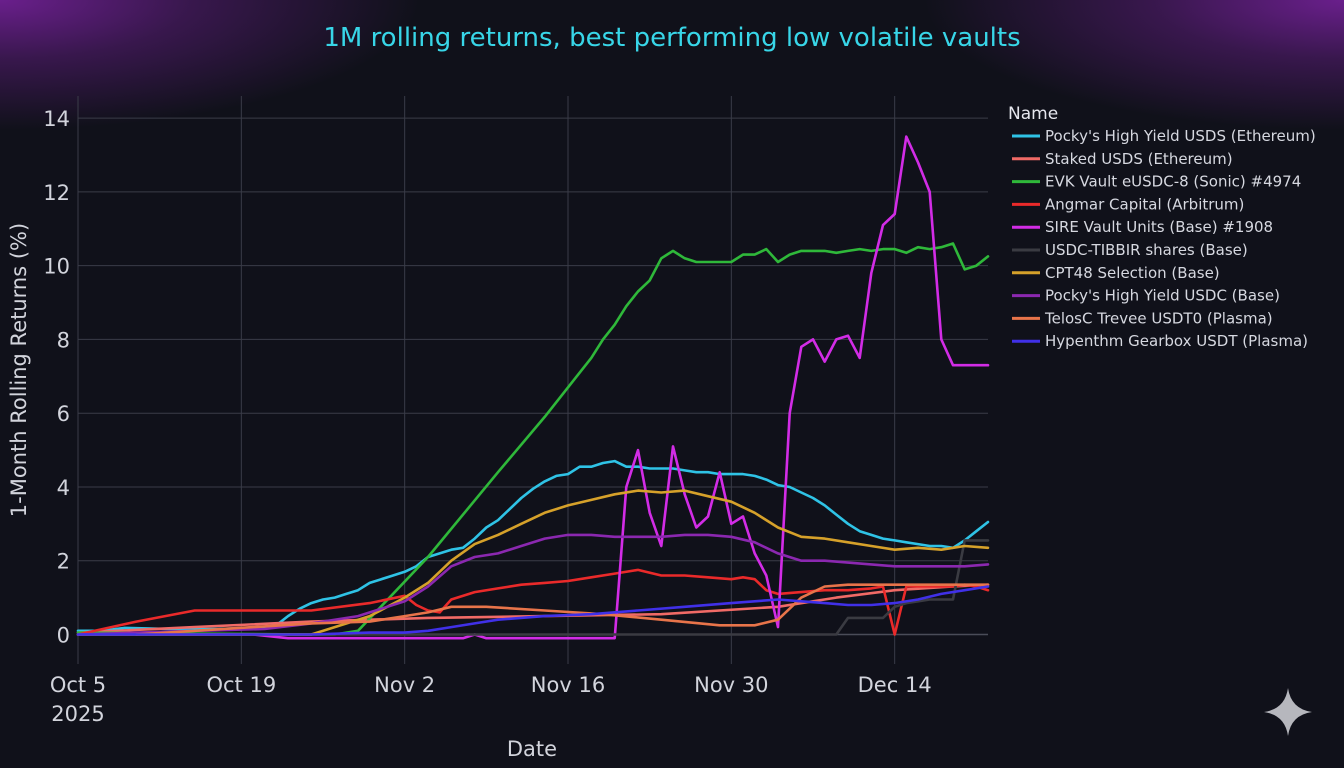  What do you see at coordinates (241, 685) in the screenshot?
I see `x-tick-label: Oct 19` at bounding box center [241, 685].